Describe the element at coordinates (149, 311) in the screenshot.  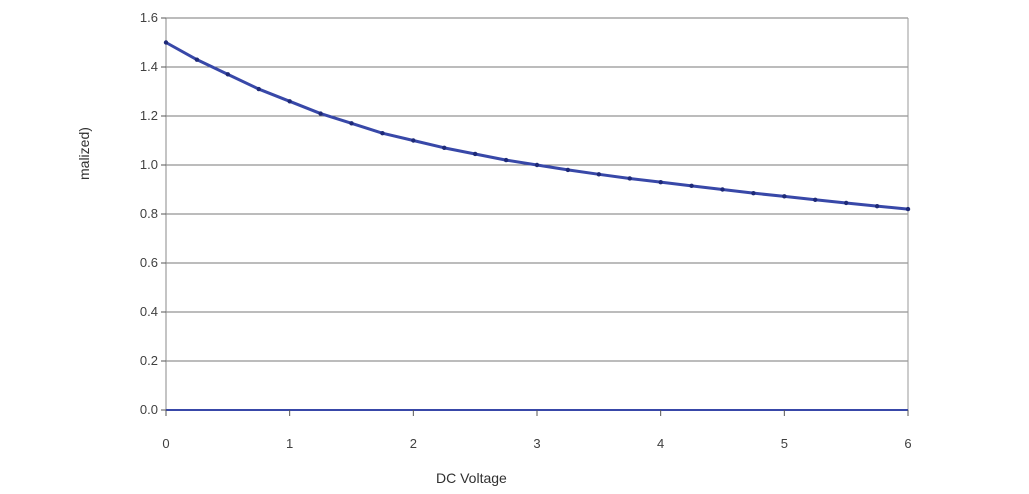
I see `y-tick-label: 0.4` at that location.